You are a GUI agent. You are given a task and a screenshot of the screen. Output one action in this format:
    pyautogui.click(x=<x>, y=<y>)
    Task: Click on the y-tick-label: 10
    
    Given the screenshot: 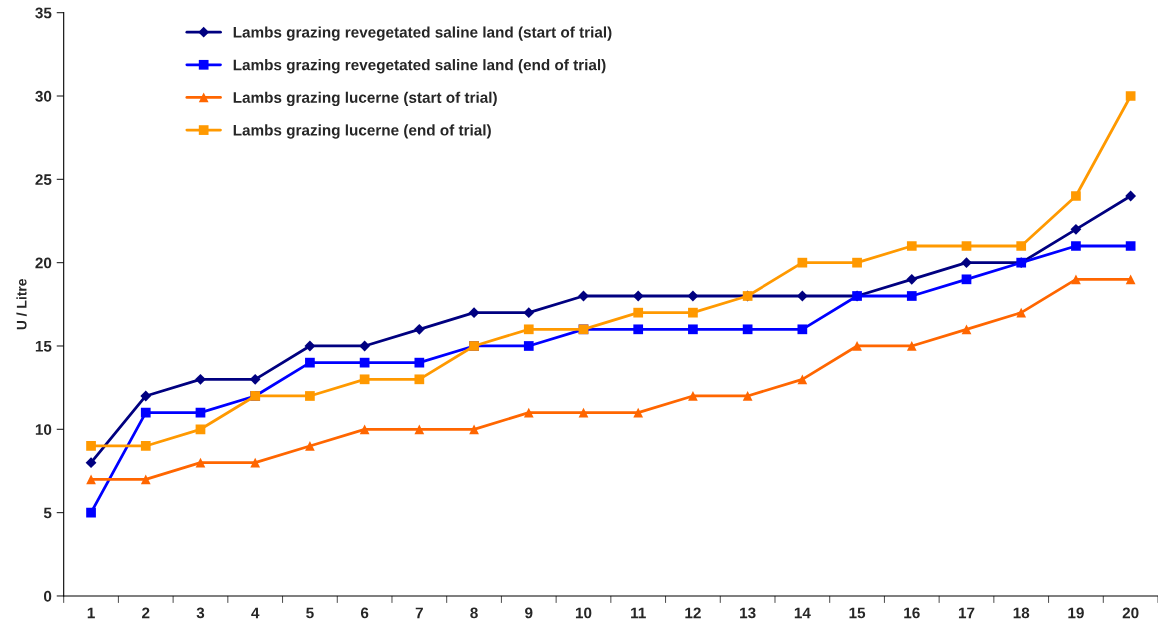 What is the action you would take?
    pyautogui.click(x=43, y=429)
    